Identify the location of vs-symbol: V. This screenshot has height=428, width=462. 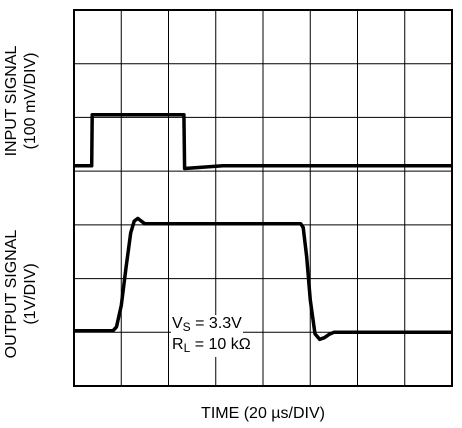
(177, 323).